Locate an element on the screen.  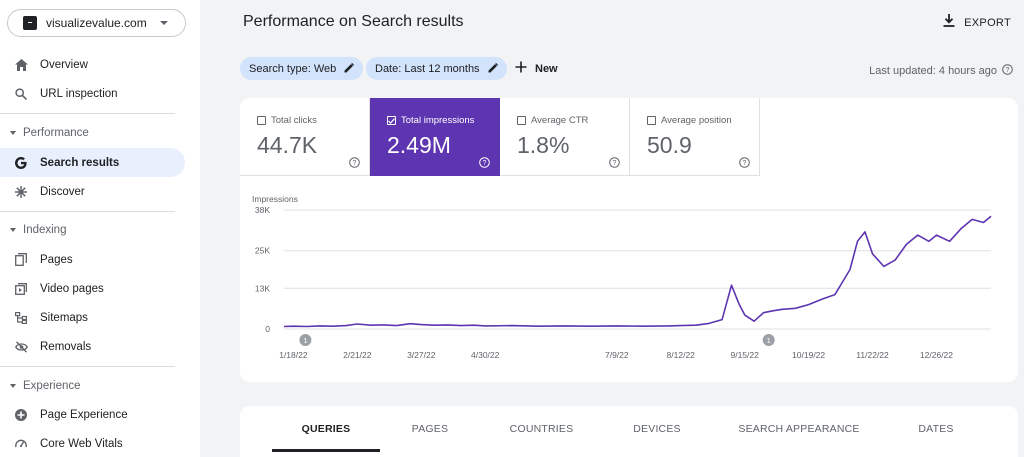
sidebar-item-overview: Overview is located at coordinates (92, 64).